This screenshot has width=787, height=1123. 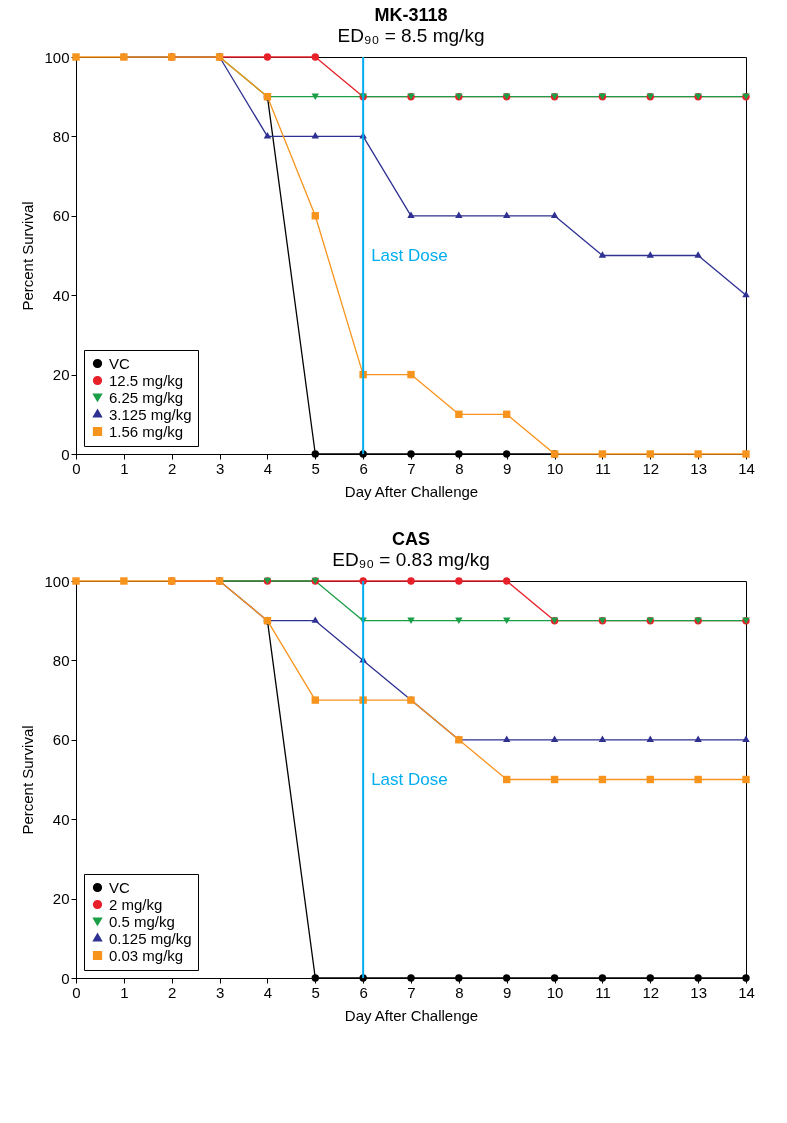 What do you see at coordinates (146, 380) in the screenshot?
I see `legend-label: 12.5 mg/kg` at bounding box center [146, 380].